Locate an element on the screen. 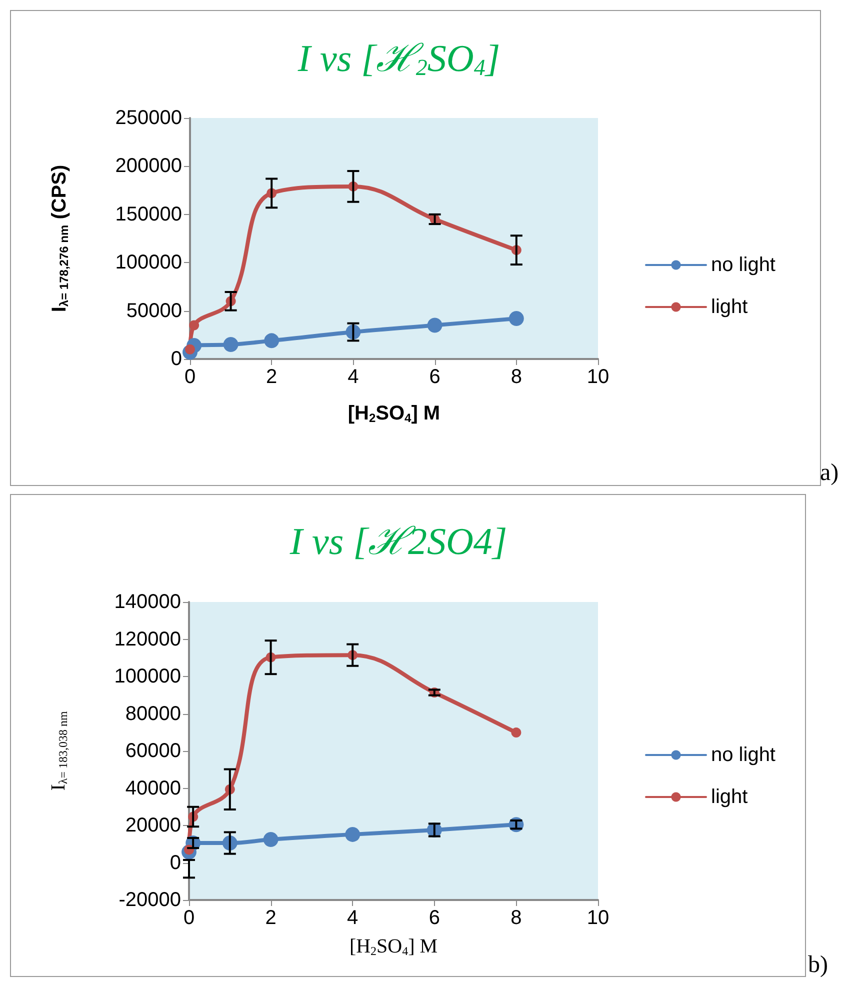 This screenshot has width=845, height=982. y-axis-title: Iλ= 183,038 nm is located at coordinates (59, 750).